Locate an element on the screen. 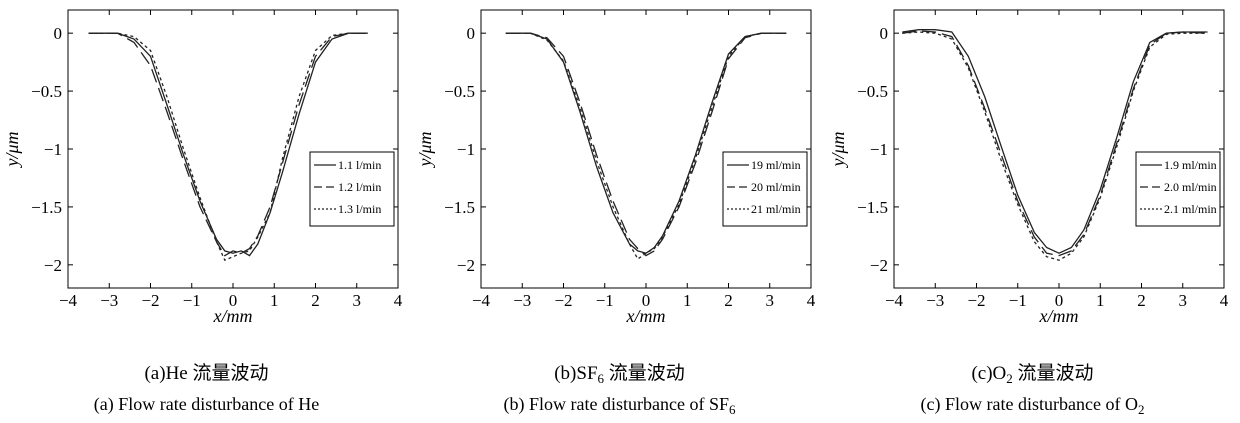 The width and height of the screenshot is (1240, 423). caption-en-c: (c) Flow rate disturbance of O2 is located at coordinates (1032, 405).